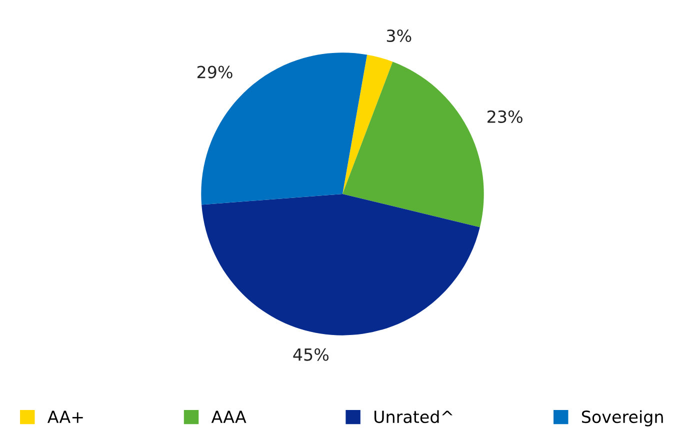 The height and width of the screenshot is (431, 685). Describe the element at coordinates (214, 72) in the screenshot. I see `data-label: 29%` at that location.